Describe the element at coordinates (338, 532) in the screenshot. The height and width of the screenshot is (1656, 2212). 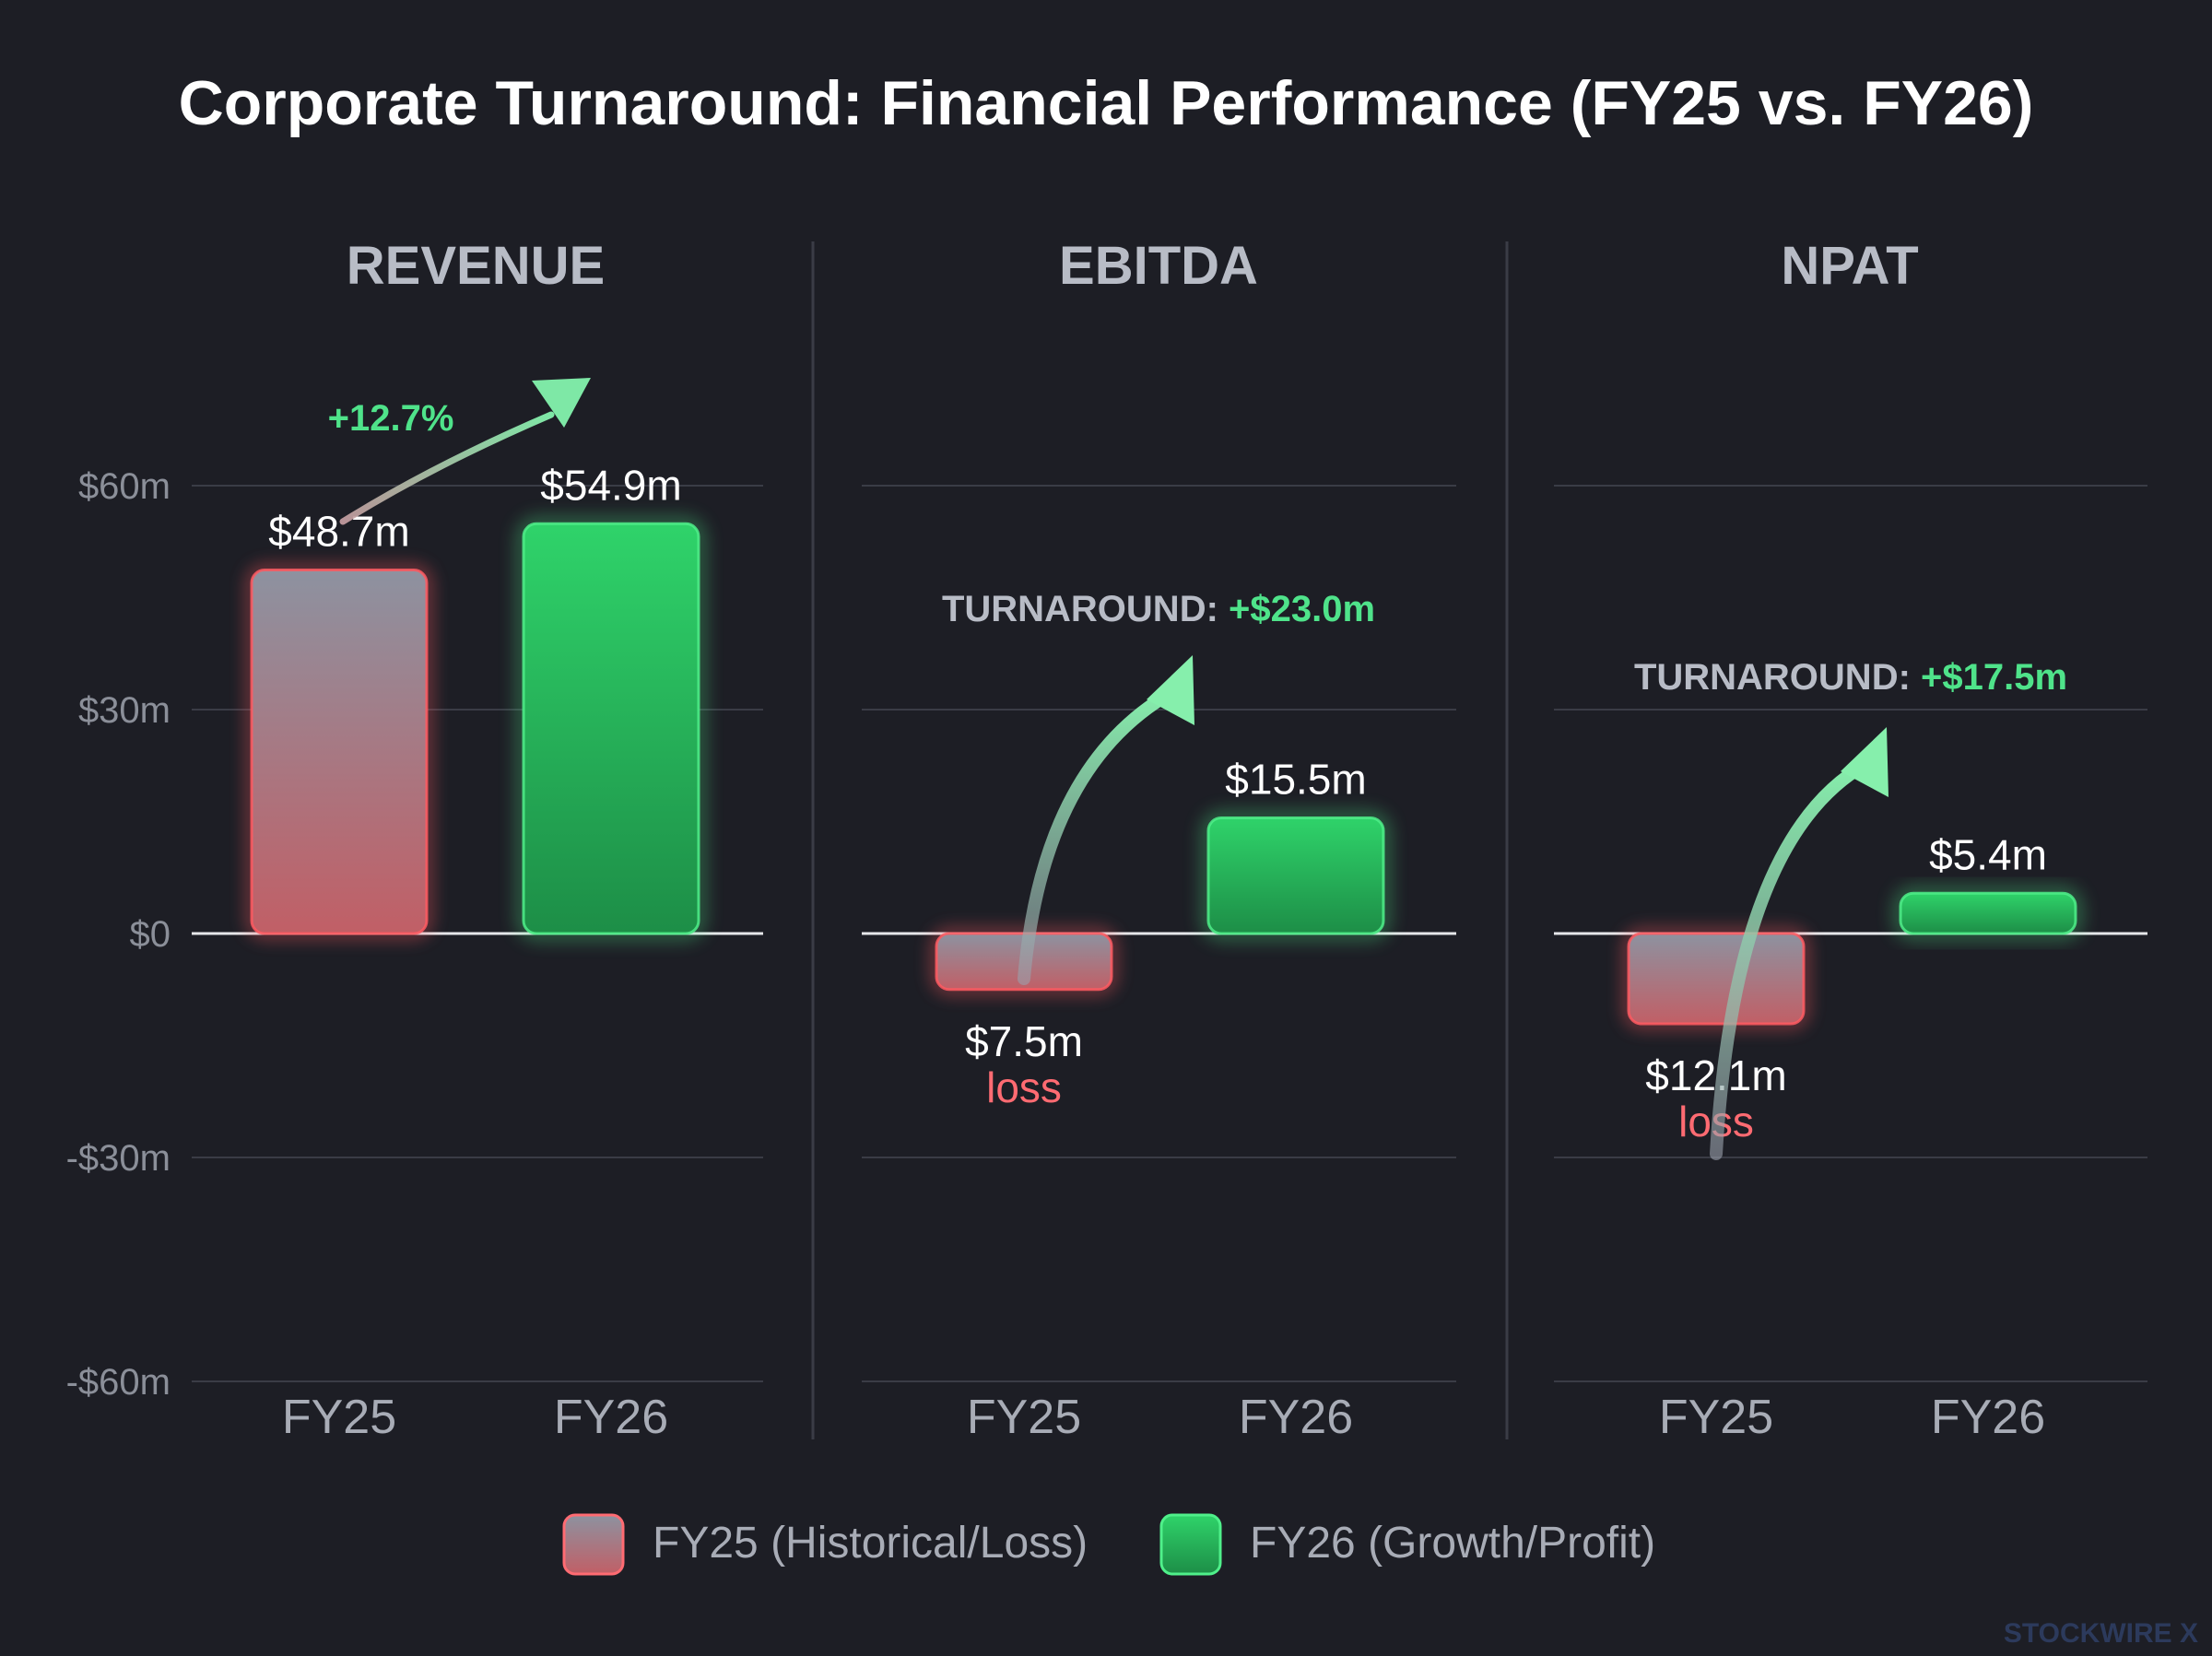
I see `data-label: $48.7m` at that location.